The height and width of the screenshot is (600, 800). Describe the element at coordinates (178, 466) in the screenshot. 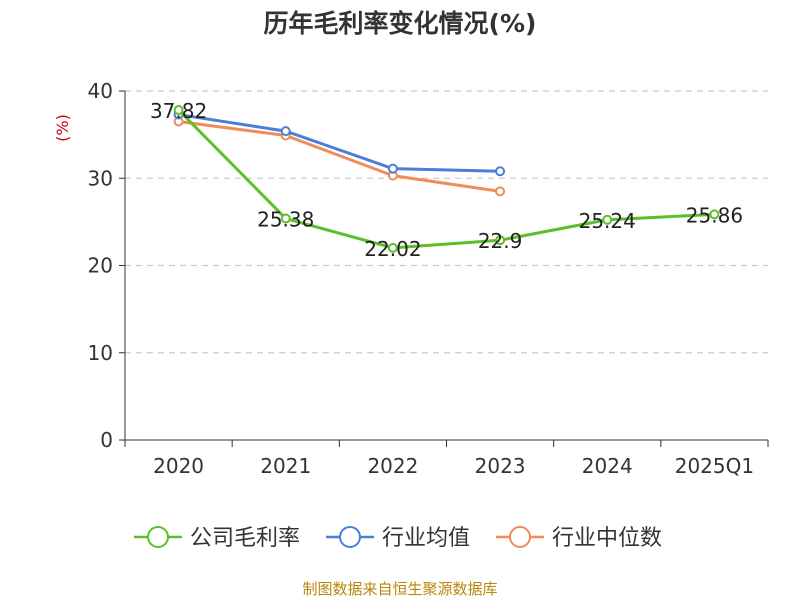

I see `x-tick-label: 2020` at that location.